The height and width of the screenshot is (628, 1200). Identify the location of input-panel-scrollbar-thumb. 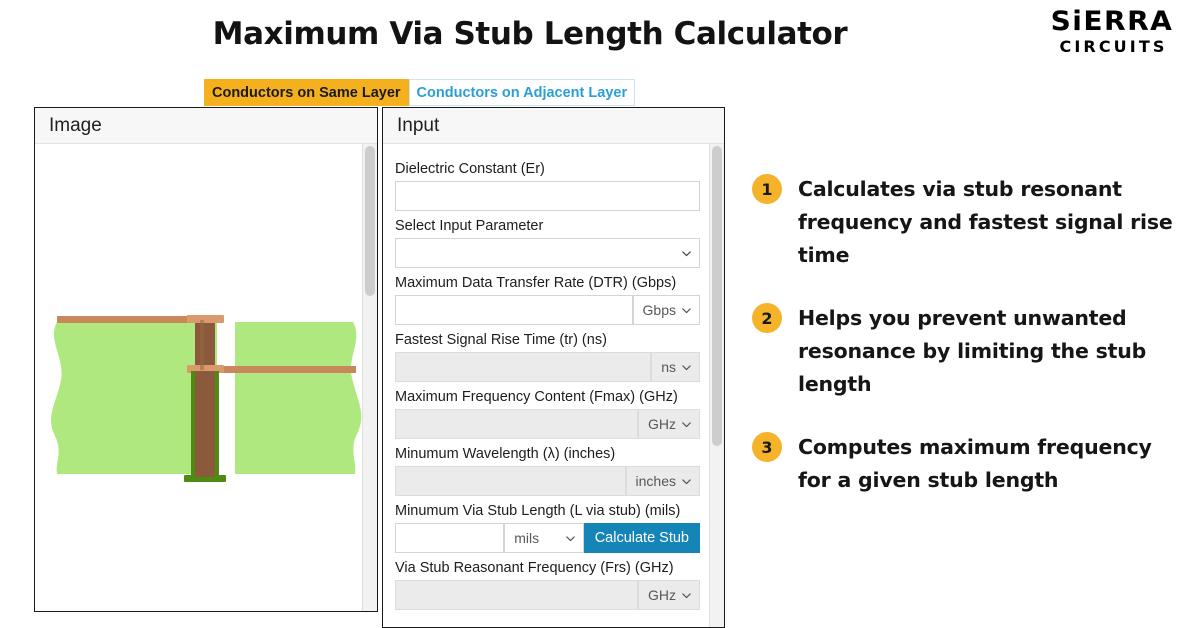
(717, 296).